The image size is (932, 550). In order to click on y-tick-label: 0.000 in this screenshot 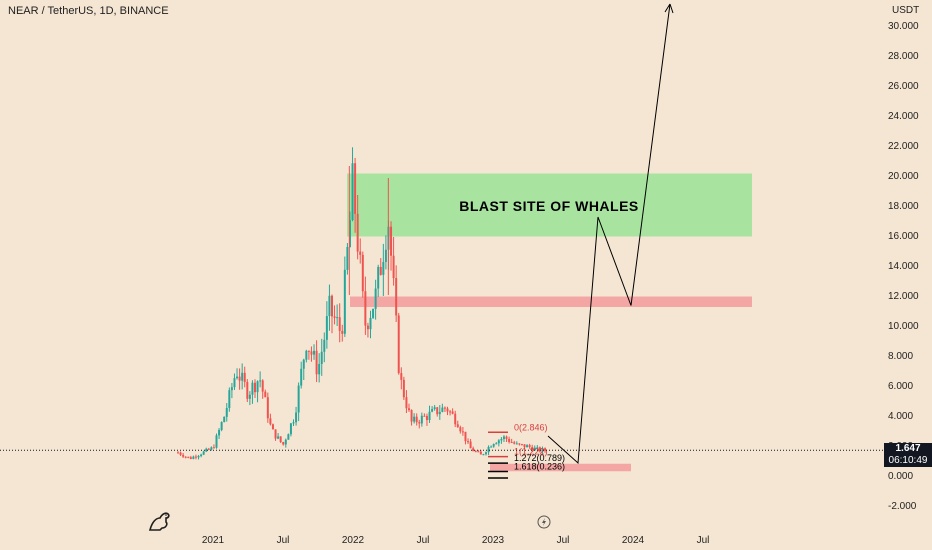, I will do `click(900, 476)`.